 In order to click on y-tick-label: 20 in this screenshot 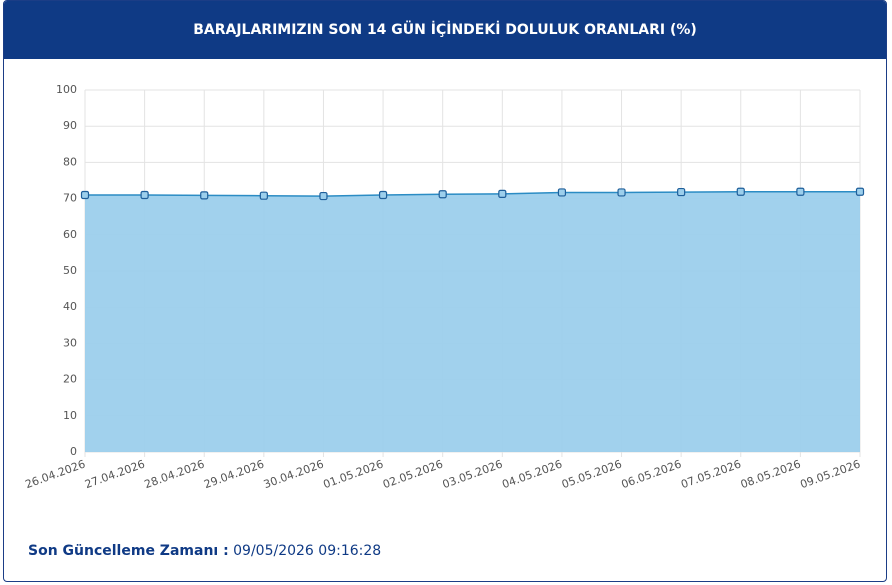, I will do `click(70, 379)`.